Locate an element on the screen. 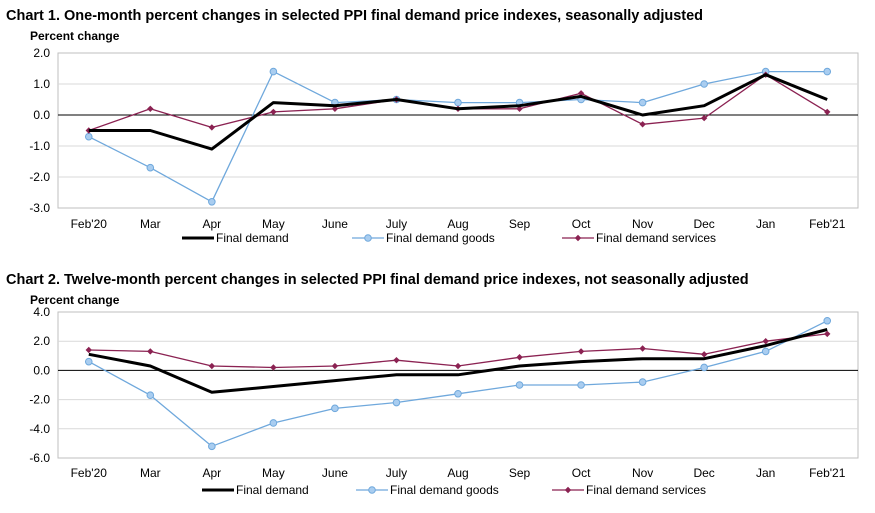  chart-2-series-line-final-demand is located at coordinates (458, 361).